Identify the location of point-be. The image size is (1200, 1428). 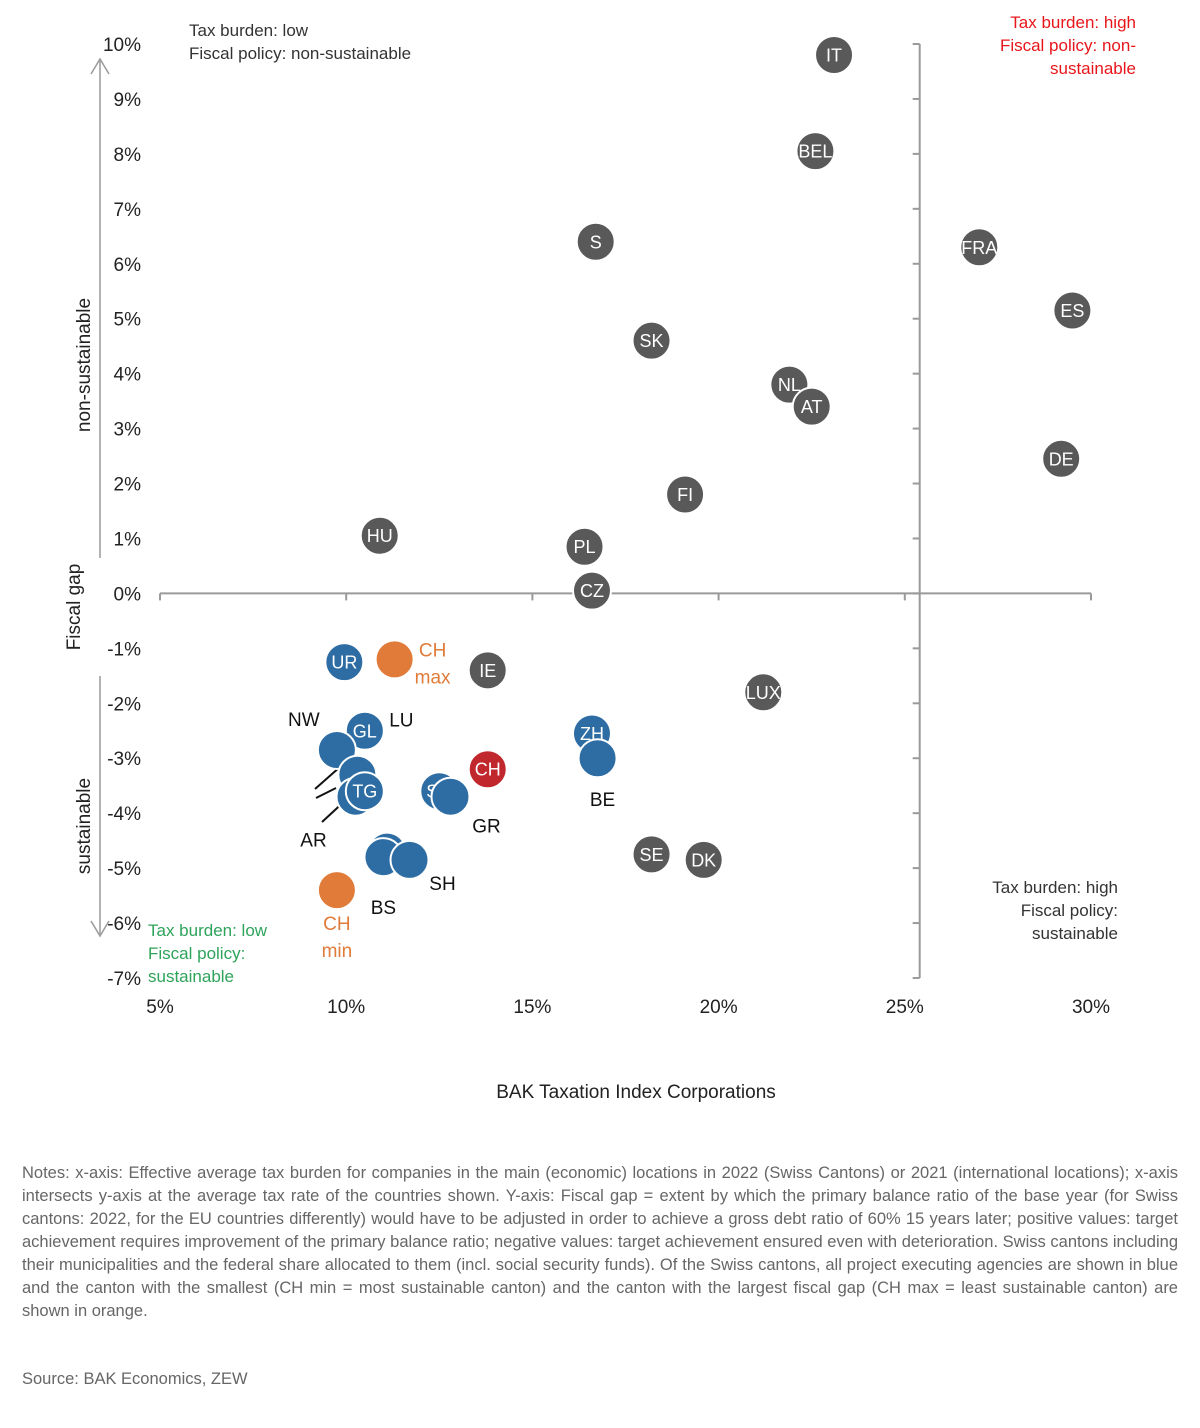
(597, 758).